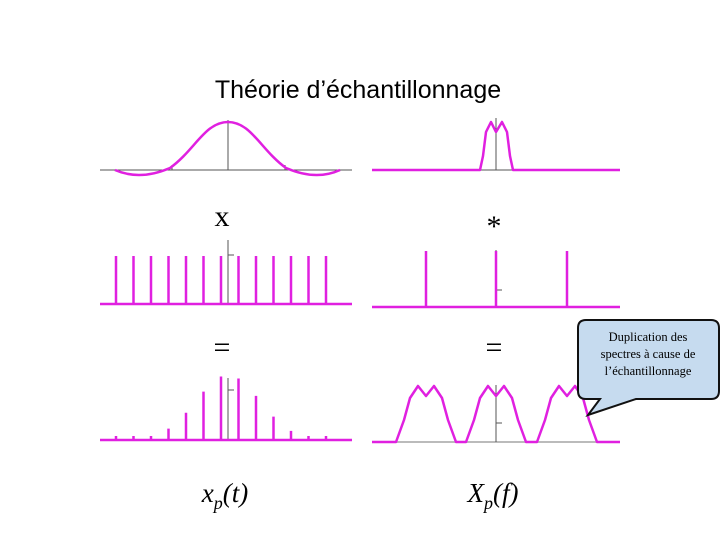  I want to click on plot-sampled, so click(226, 409).